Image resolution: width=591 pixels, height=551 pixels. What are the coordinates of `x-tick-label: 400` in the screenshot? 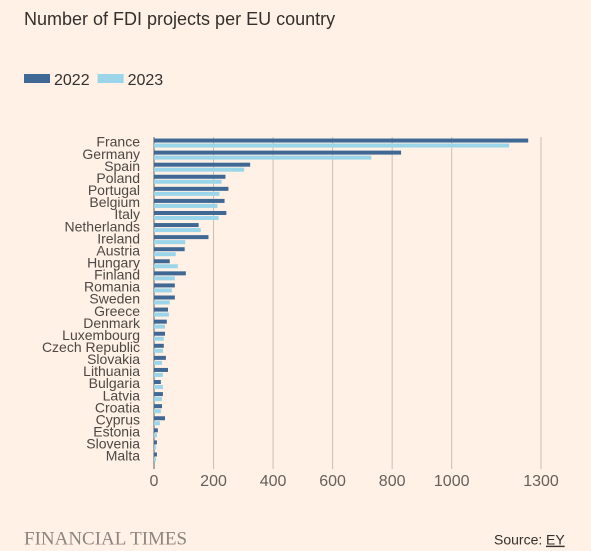 It's located at (273, 481).